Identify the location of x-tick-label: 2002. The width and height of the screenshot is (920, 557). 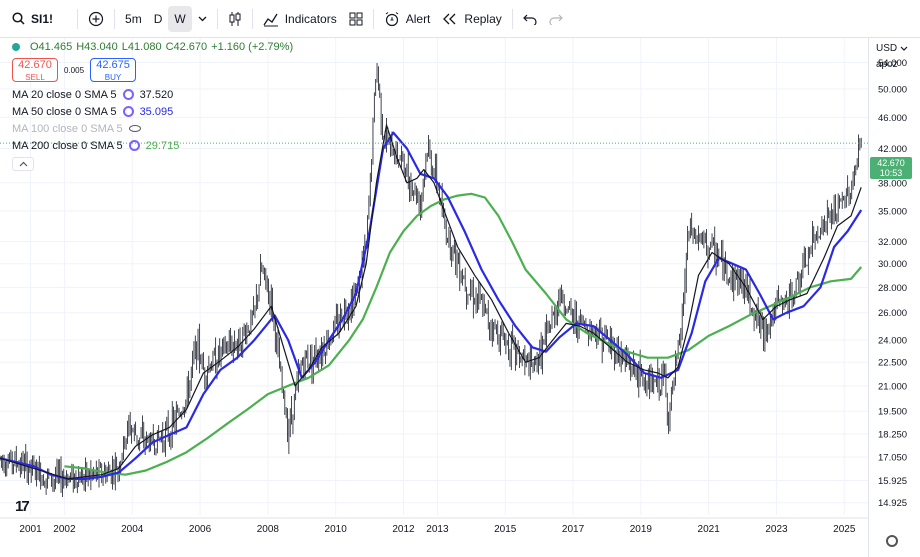
(64, 529).